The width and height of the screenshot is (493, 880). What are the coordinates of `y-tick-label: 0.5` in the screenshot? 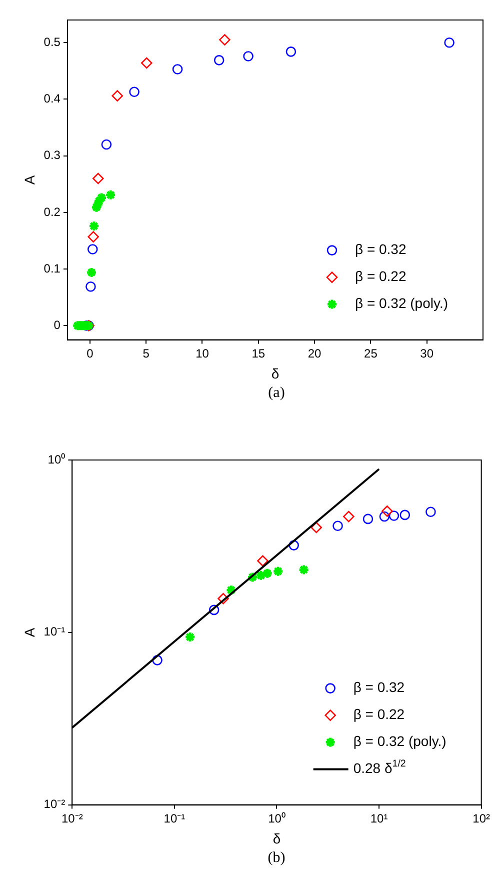 It's located at (52, 41).